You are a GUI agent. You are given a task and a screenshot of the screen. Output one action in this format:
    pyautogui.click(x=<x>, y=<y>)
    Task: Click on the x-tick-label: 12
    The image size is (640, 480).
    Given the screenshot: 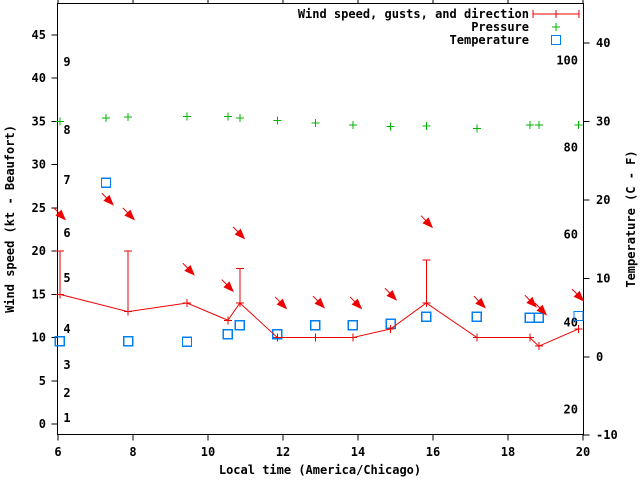 What is the action you would take?
    pyautogui.click(x=283, y=452)
    